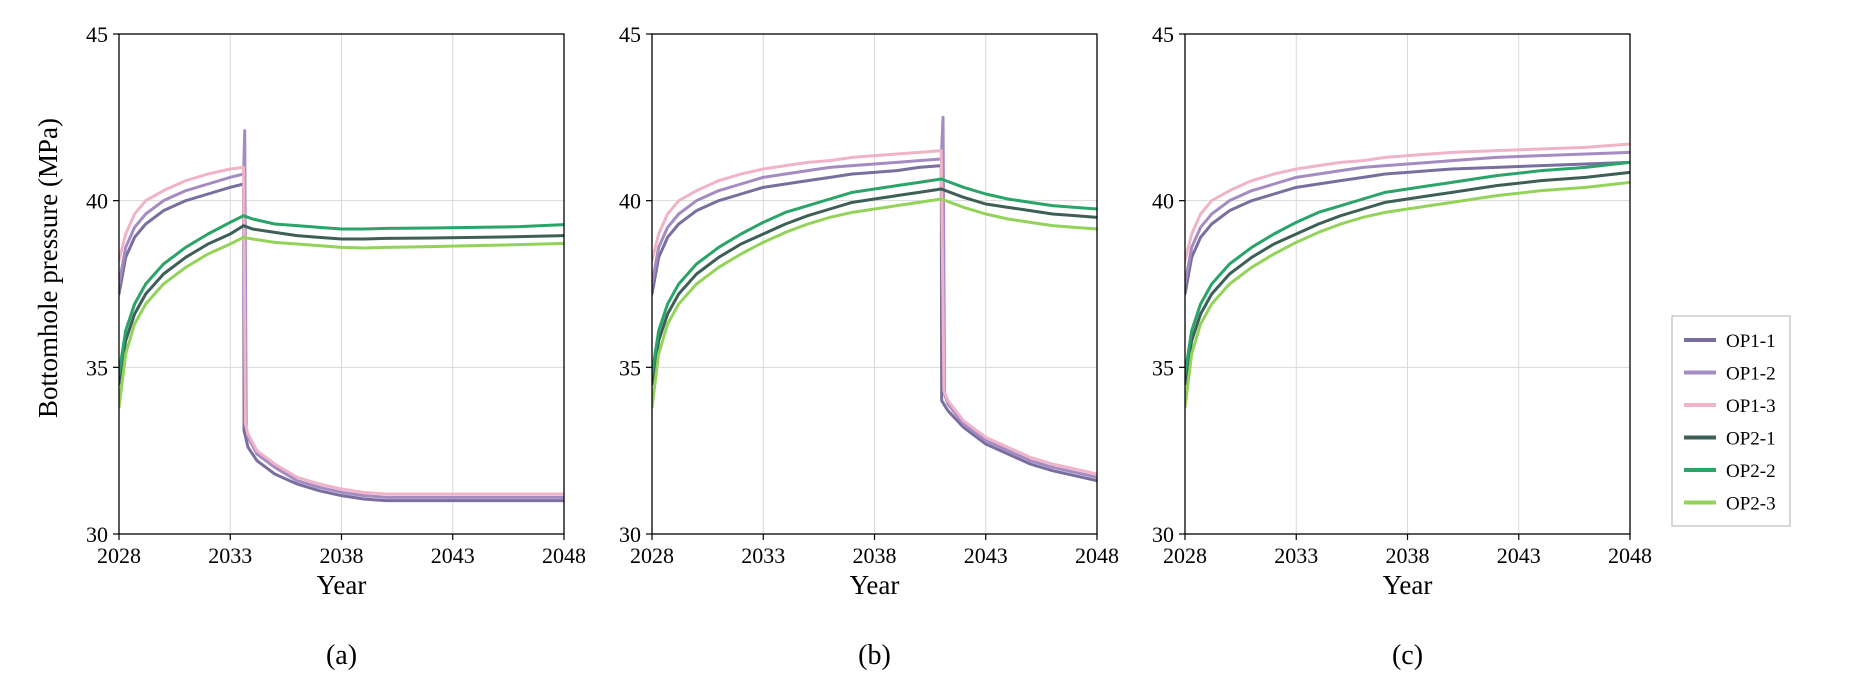  I want to click on legend-item-op2-3: OP2-3, so click(1730, 504).